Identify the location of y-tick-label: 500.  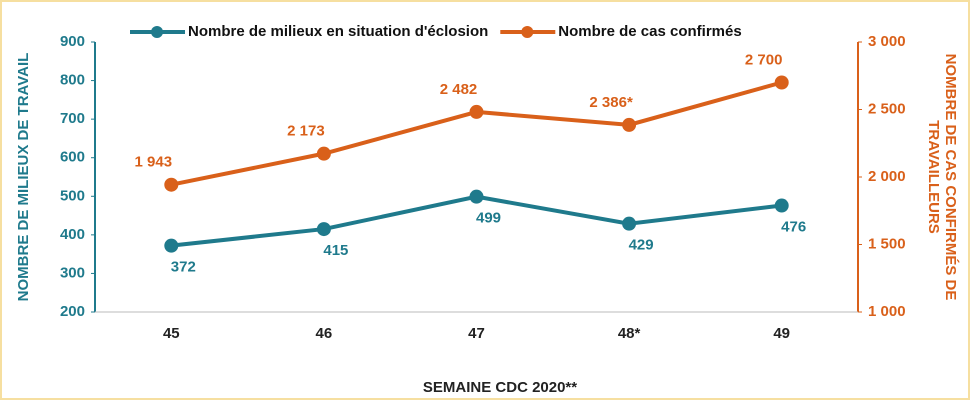
(72, 195).